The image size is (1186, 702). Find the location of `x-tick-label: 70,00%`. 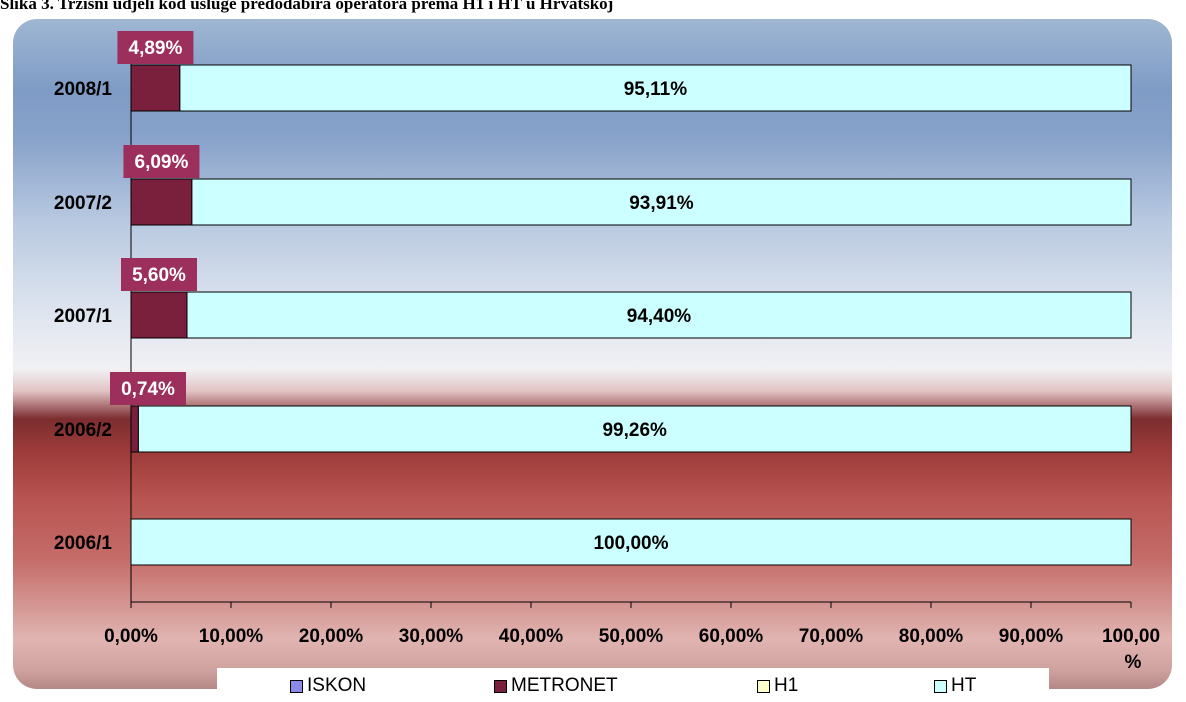

x-tick-label: 70,00% is located at coordinates (831, 636).